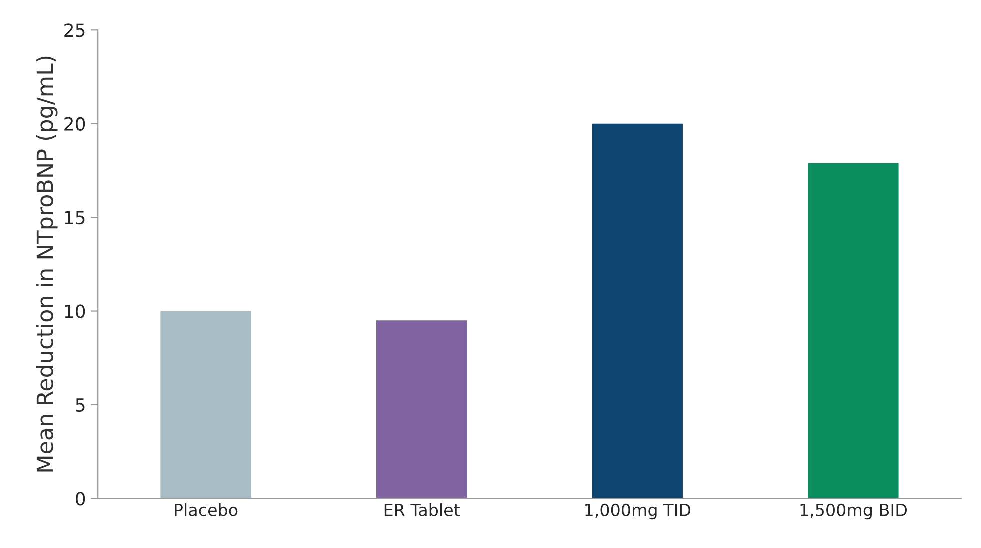 The width and height of the screenshot is (981, 548). Describe the element at coordinates (74, 31) in the screenshot. I see `y-tick-label: 25` at that location.